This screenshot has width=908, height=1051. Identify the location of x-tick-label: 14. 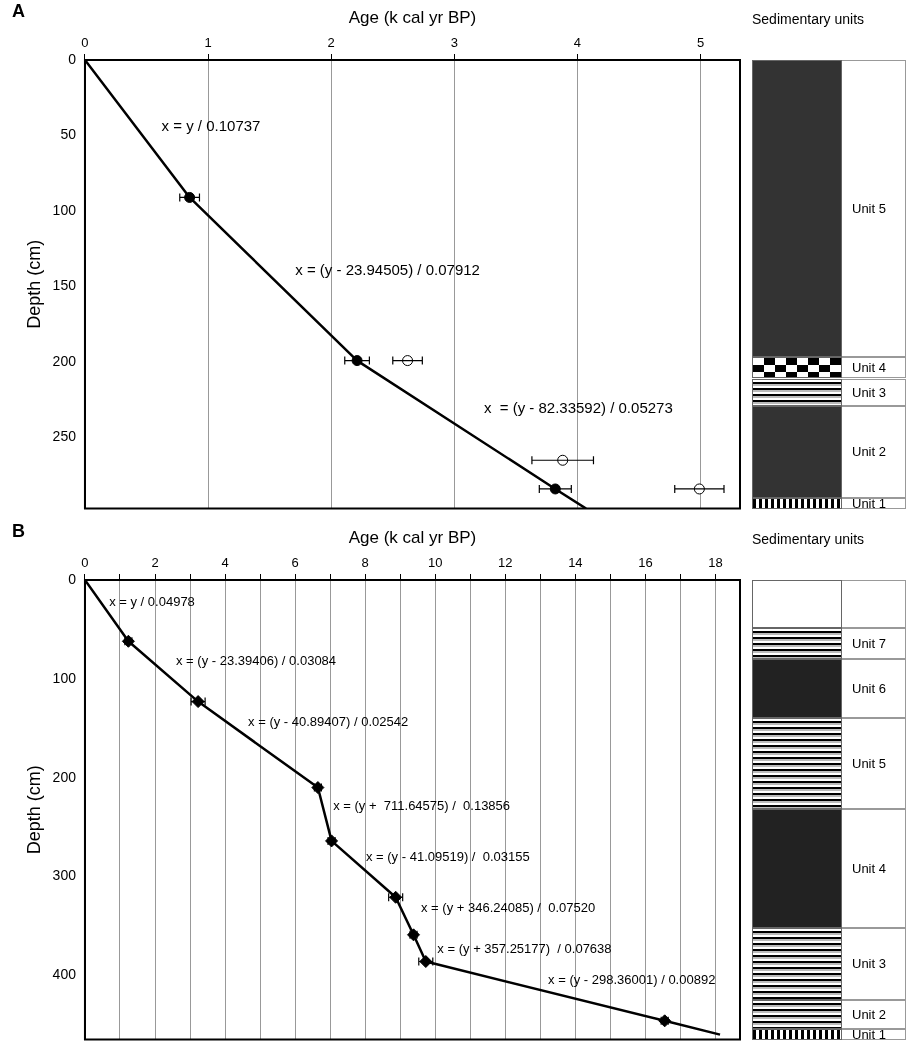
(575, 562).